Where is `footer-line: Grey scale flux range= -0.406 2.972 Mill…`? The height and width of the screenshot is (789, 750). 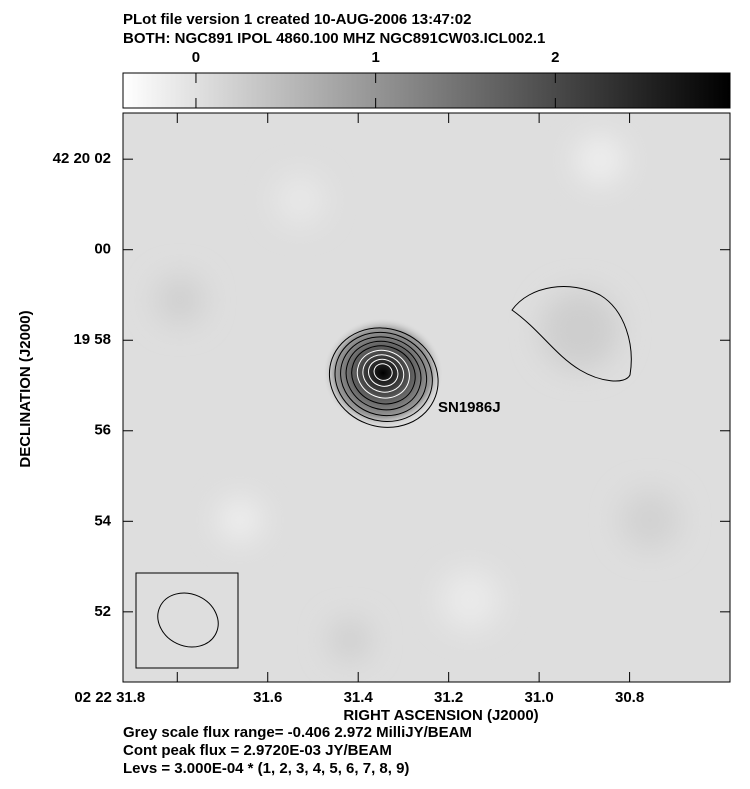 footer-line: Grey scale flux range= -0.406 2.972 Mill… is located at coordinates (297, 732).